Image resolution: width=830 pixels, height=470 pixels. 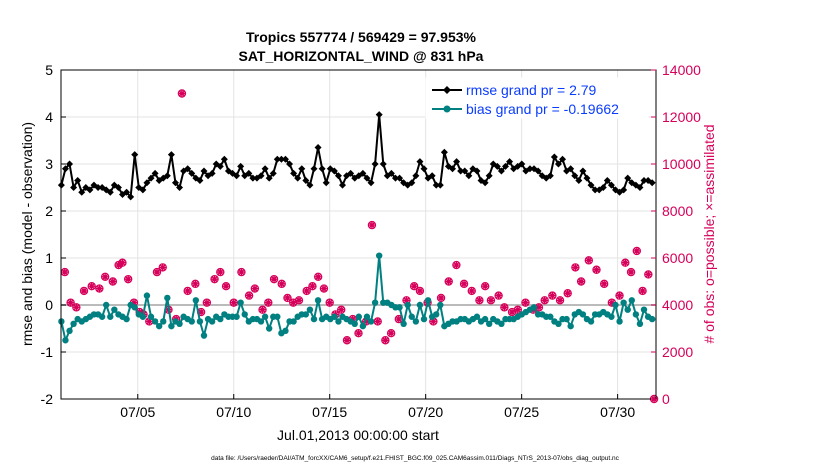 I want to click on legend-rmse-text: rmse grand pr = 2.79, so click(x=531, y=90).